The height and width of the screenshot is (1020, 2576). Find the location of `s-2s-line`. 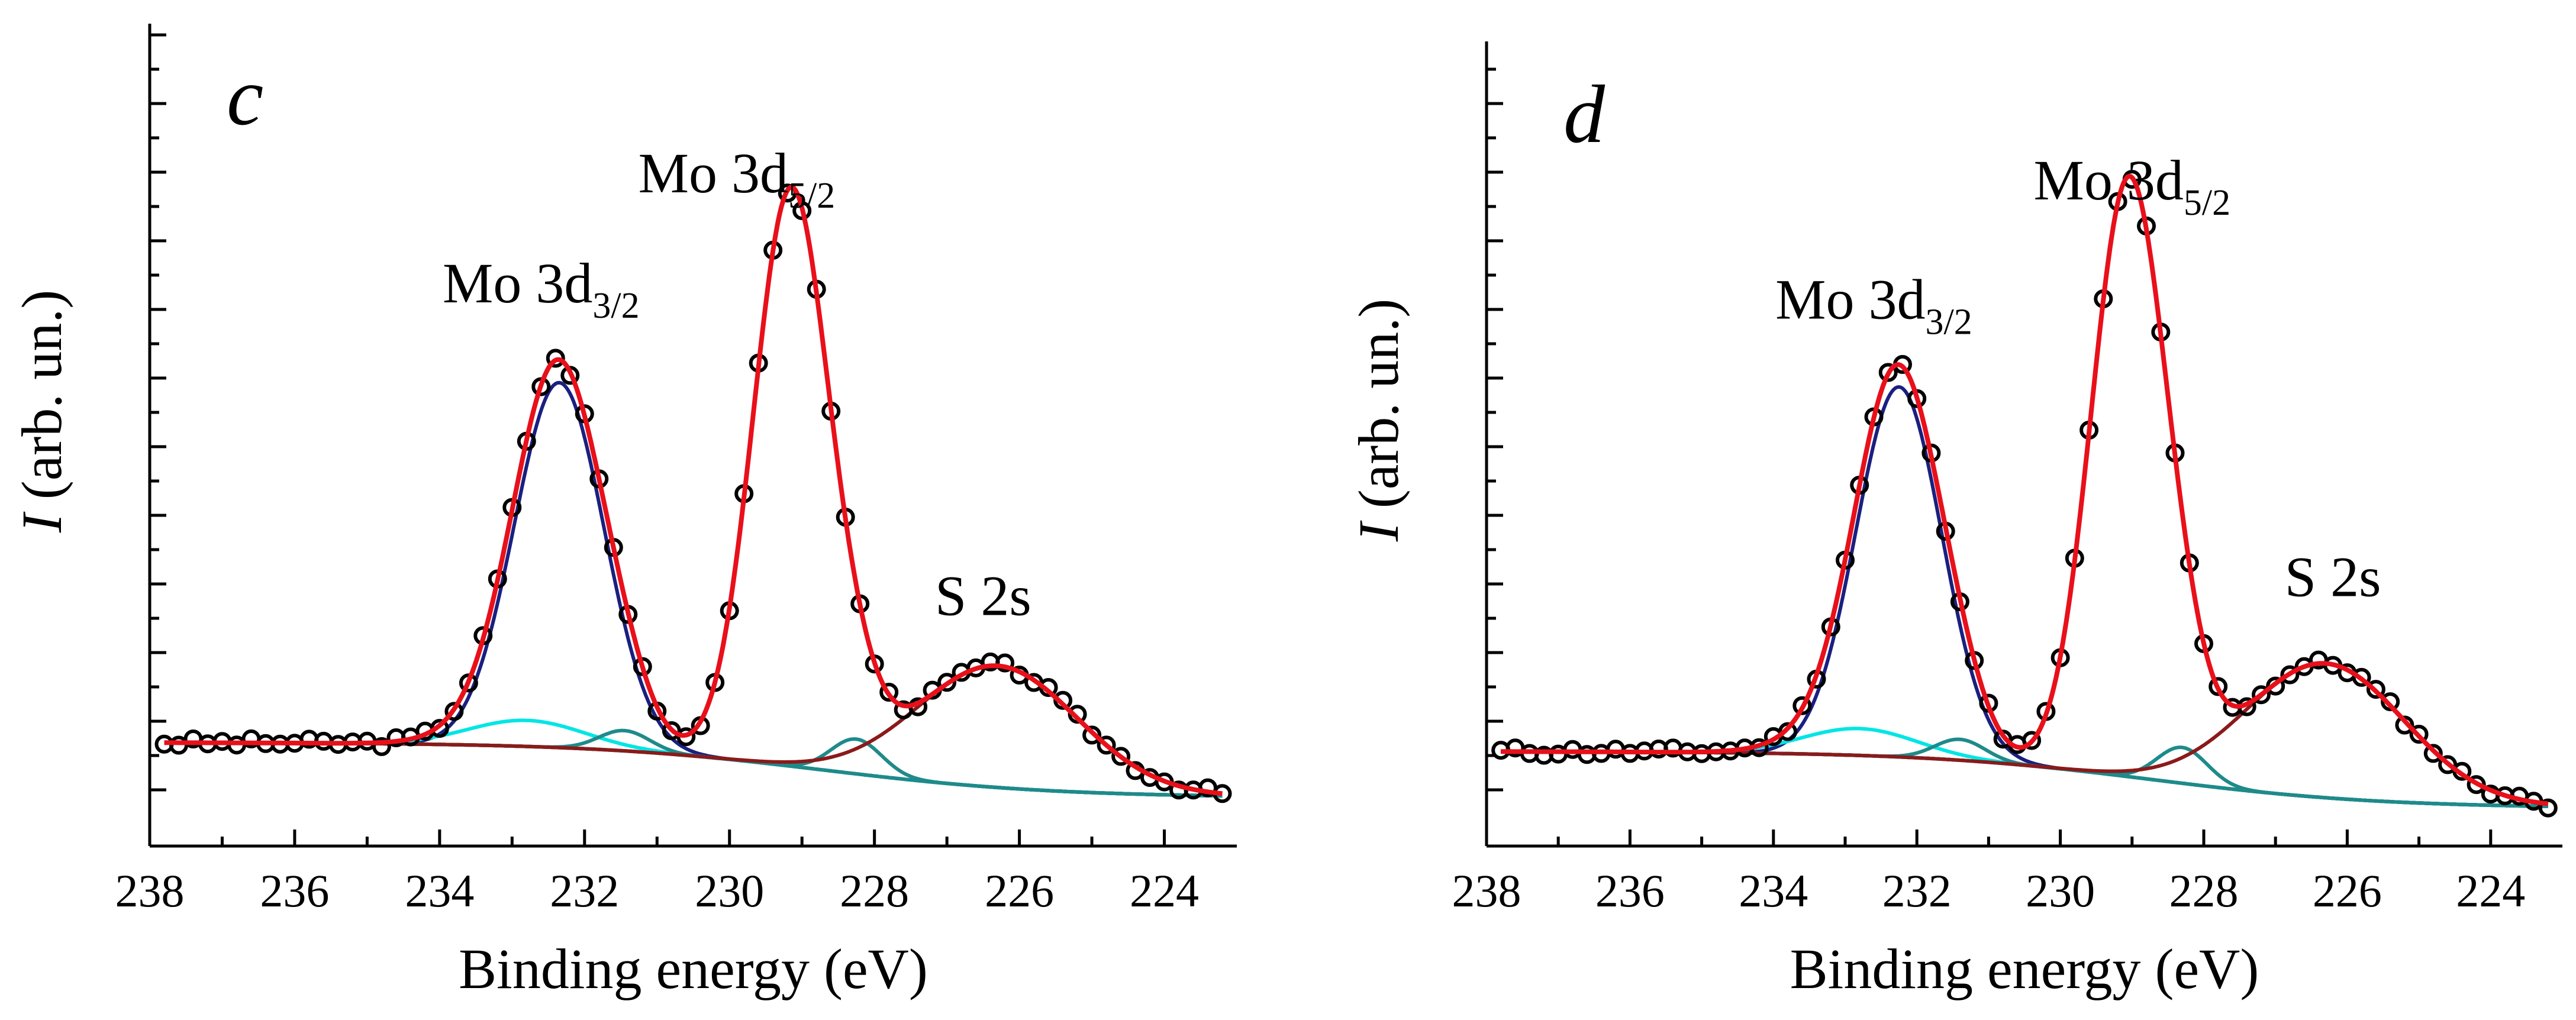

s-2s-line is located at coordinates (2025, 733).